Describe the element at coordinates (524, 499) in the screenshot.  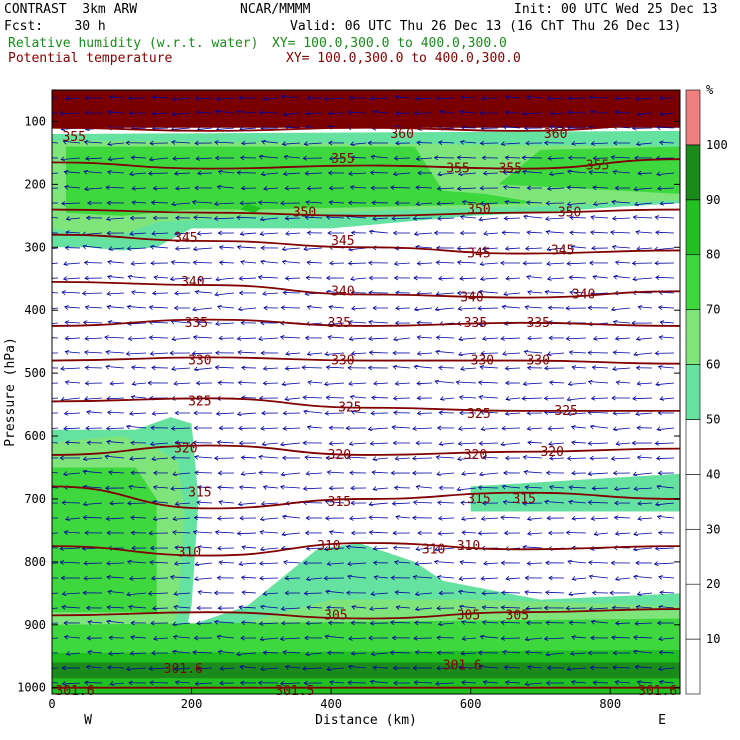
I see `theta-label: 315` at that location.